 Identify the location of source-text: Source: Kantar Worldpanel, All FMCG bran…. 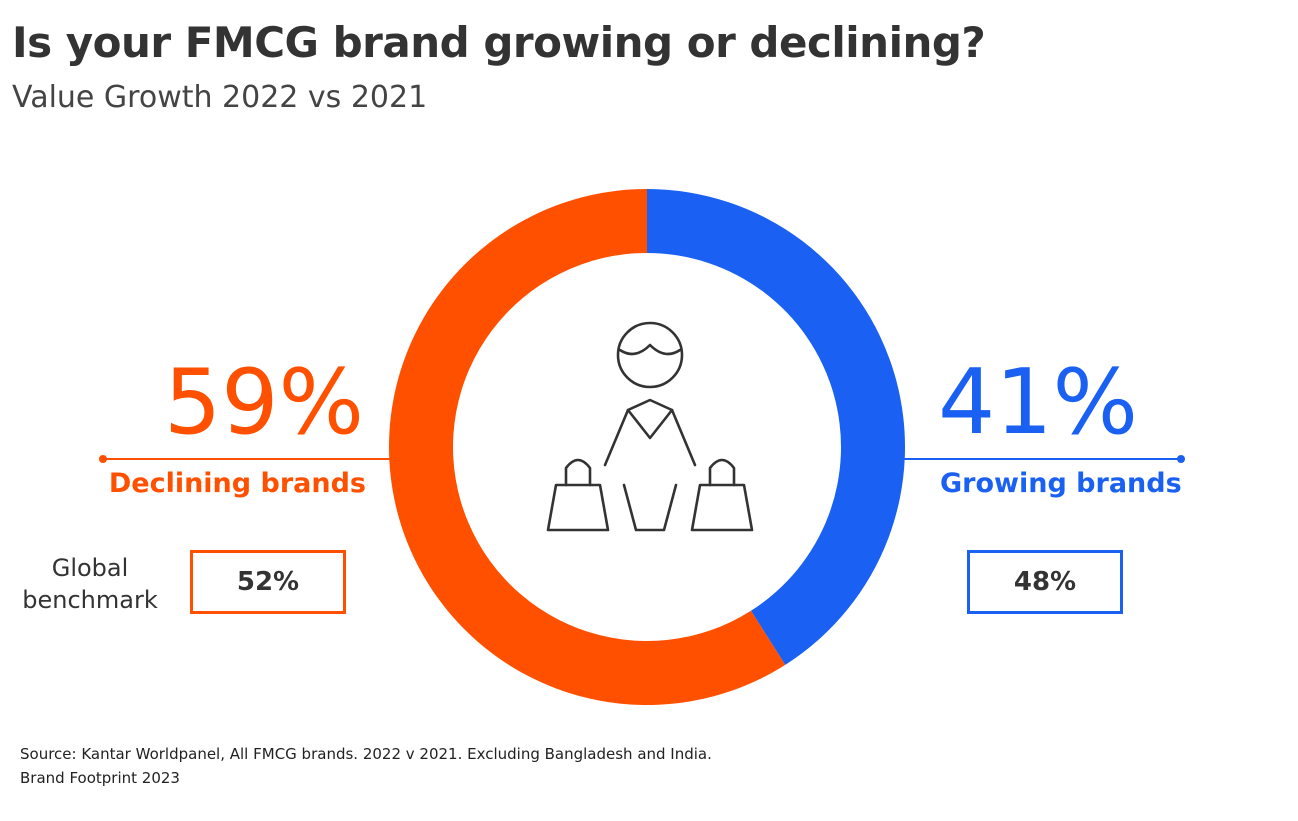
(366, 754).